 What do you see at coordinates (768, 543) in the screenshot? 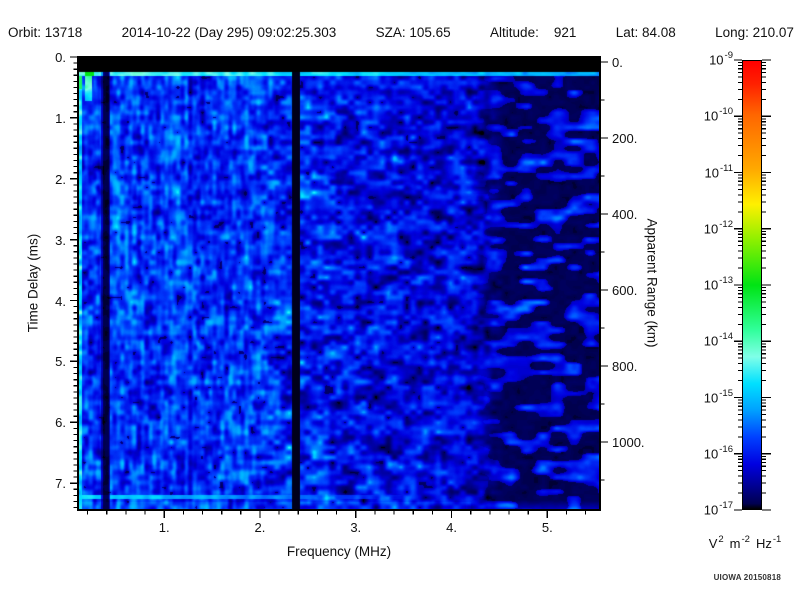
I see `unit-part: Hz-1` at bounding box center [768, 543].